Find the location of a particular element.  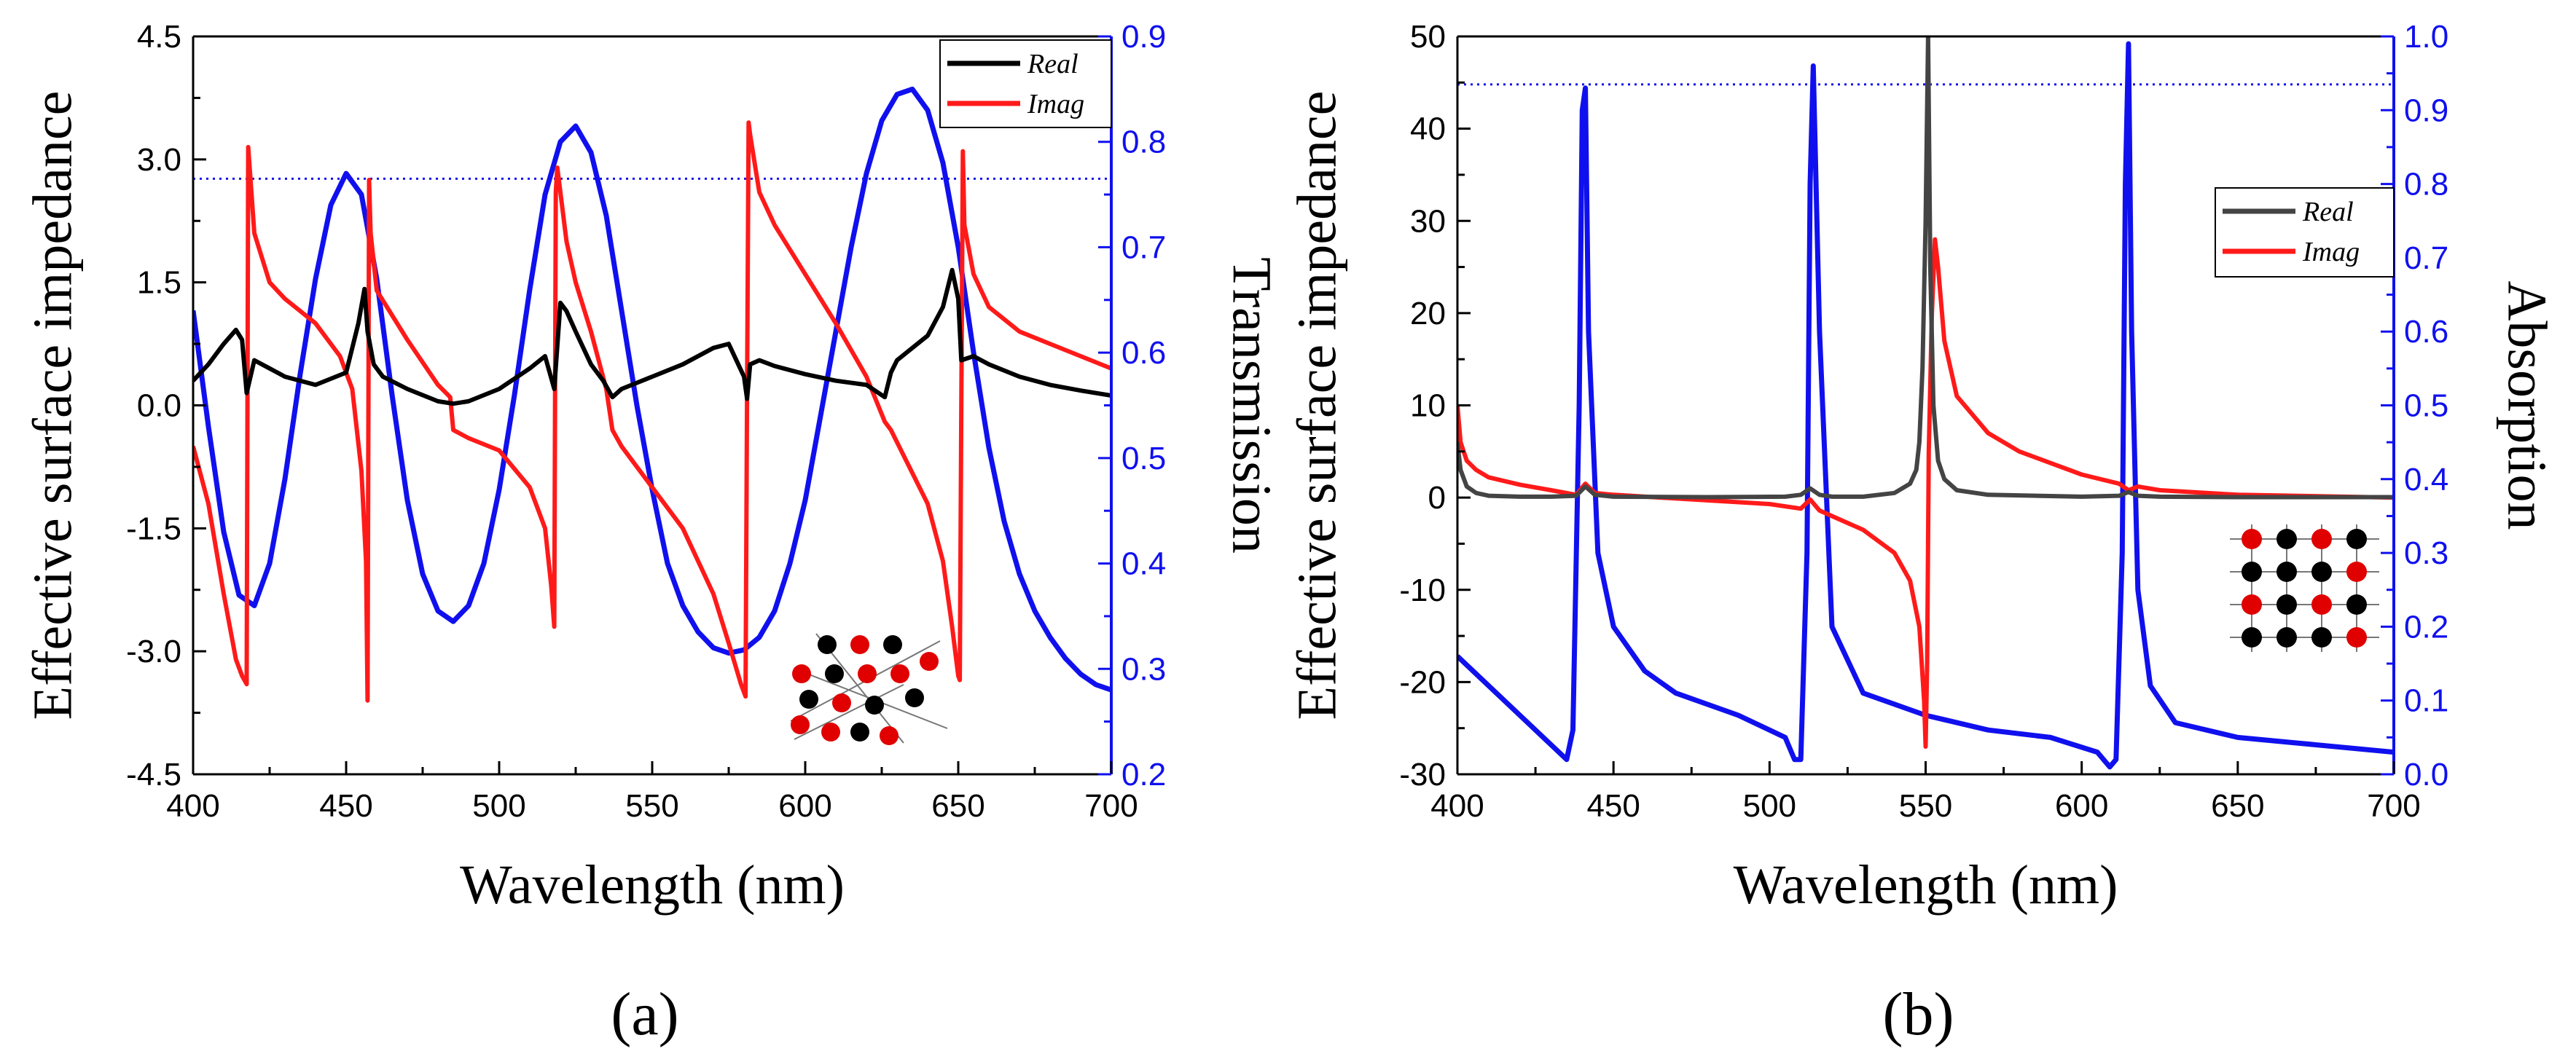

x-axis-title: Wavelength (nm) is located at coordinates (652, 885).